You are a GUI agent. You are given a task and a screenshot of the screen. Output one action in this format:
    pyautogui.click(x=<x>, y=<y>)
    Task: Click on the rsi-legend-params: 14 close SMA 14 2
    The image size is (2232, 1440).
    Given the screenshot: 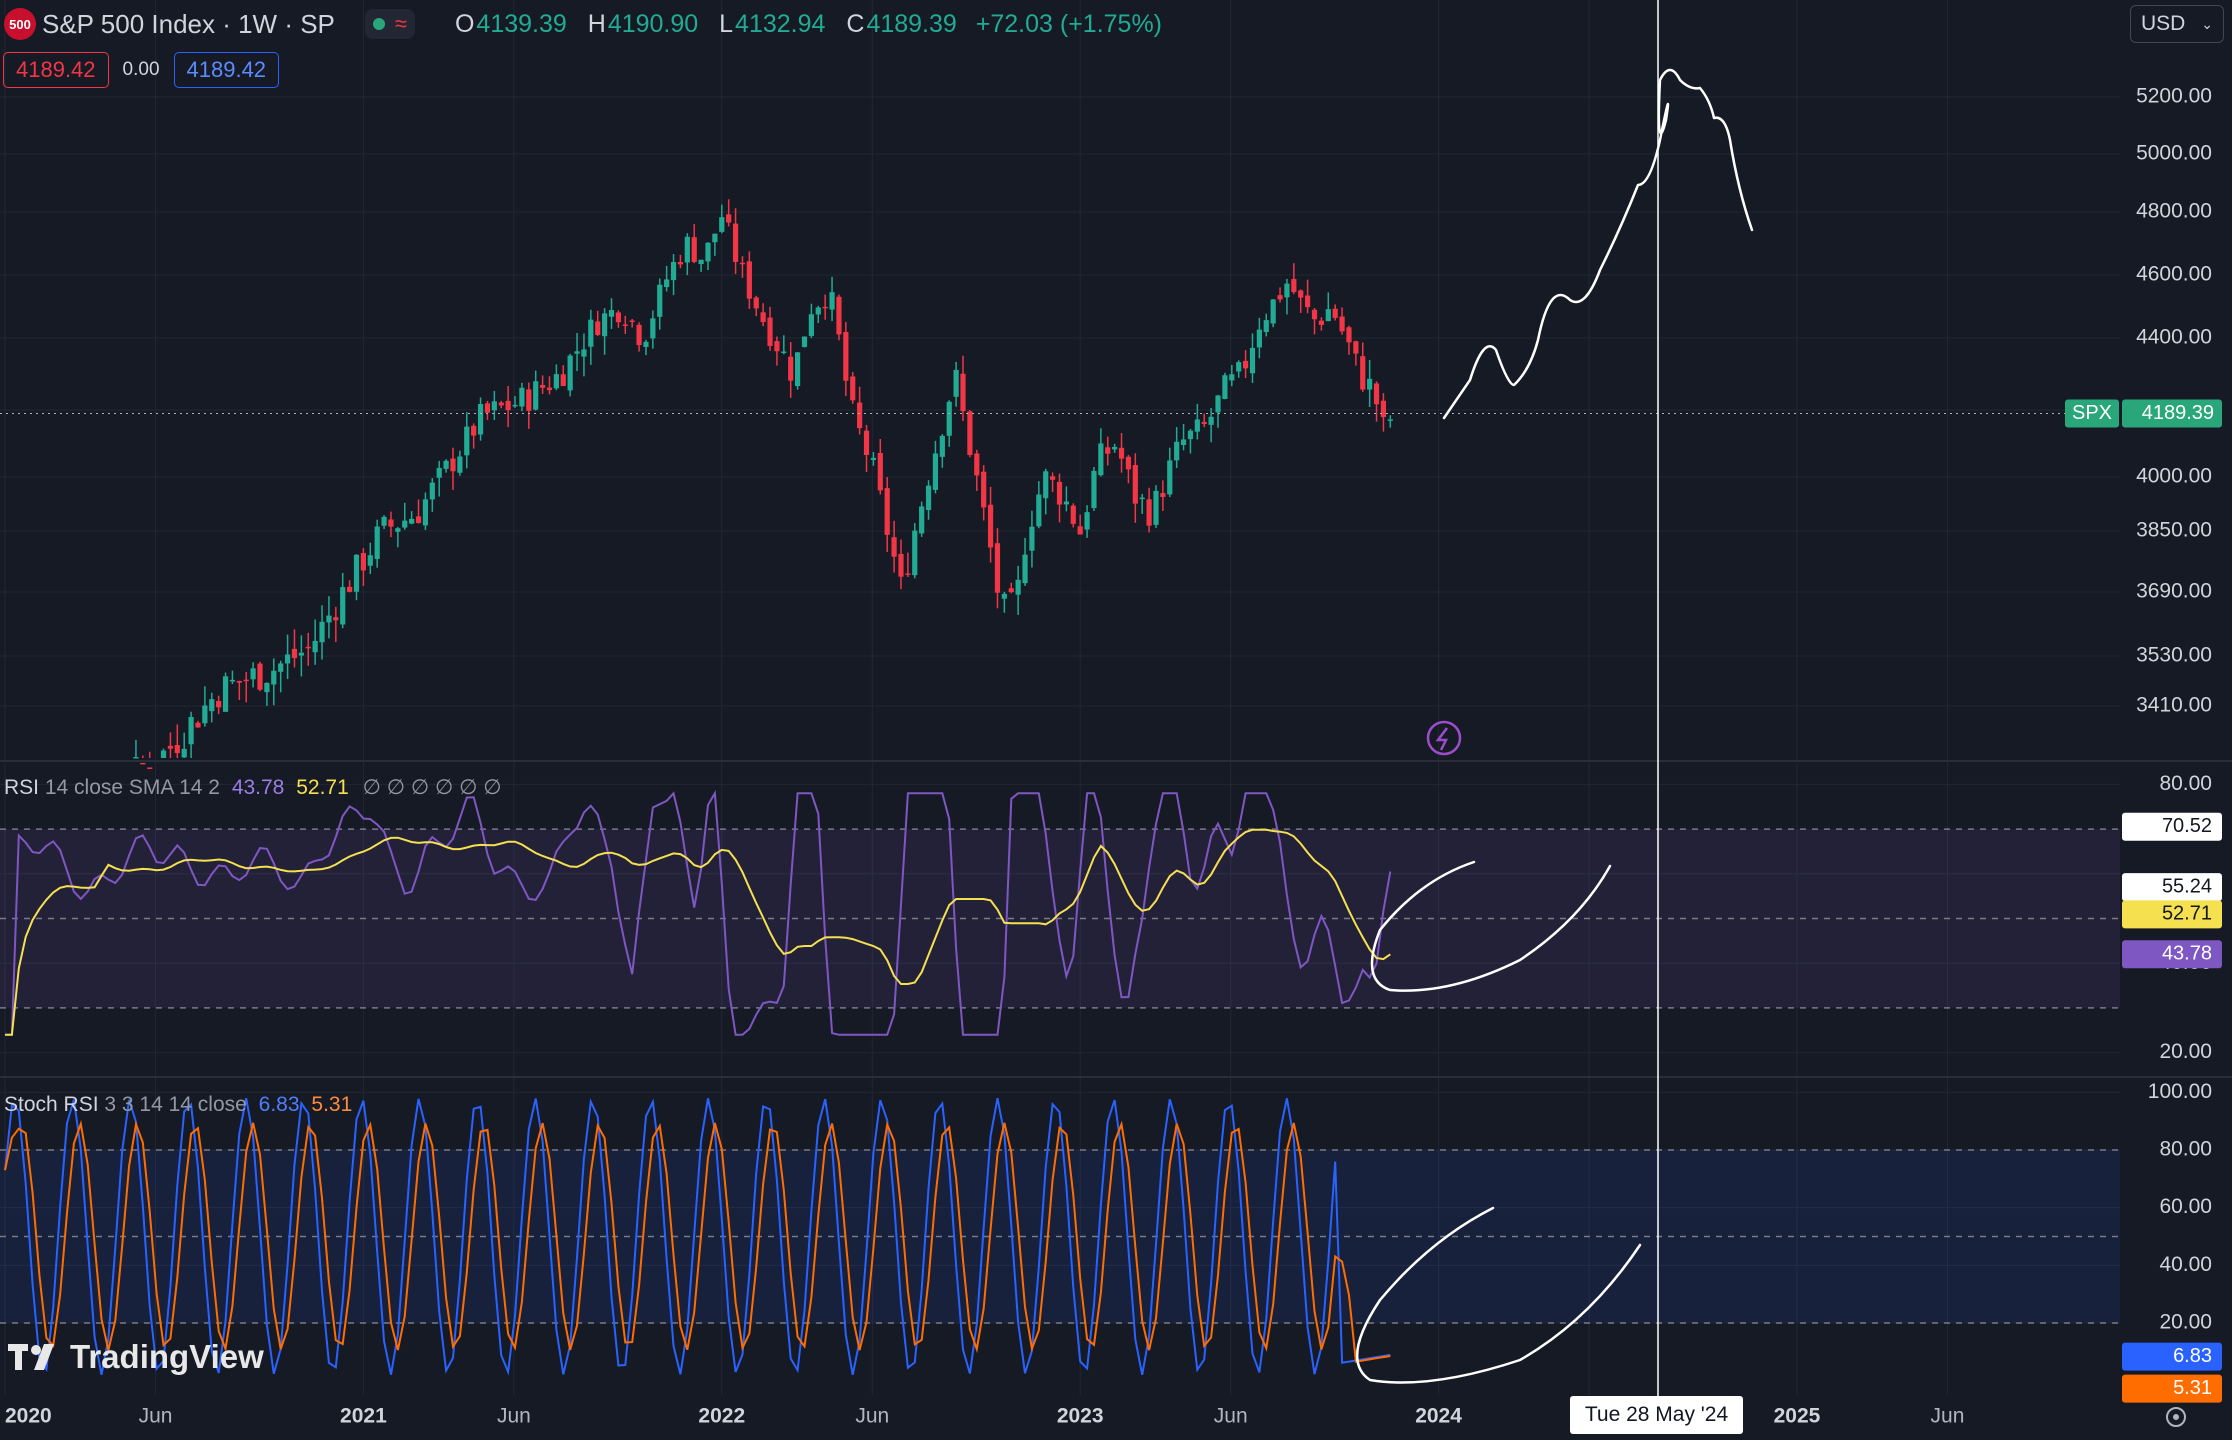 What is the action you would take?
    pyautogui.click(x=132, y=787)
    